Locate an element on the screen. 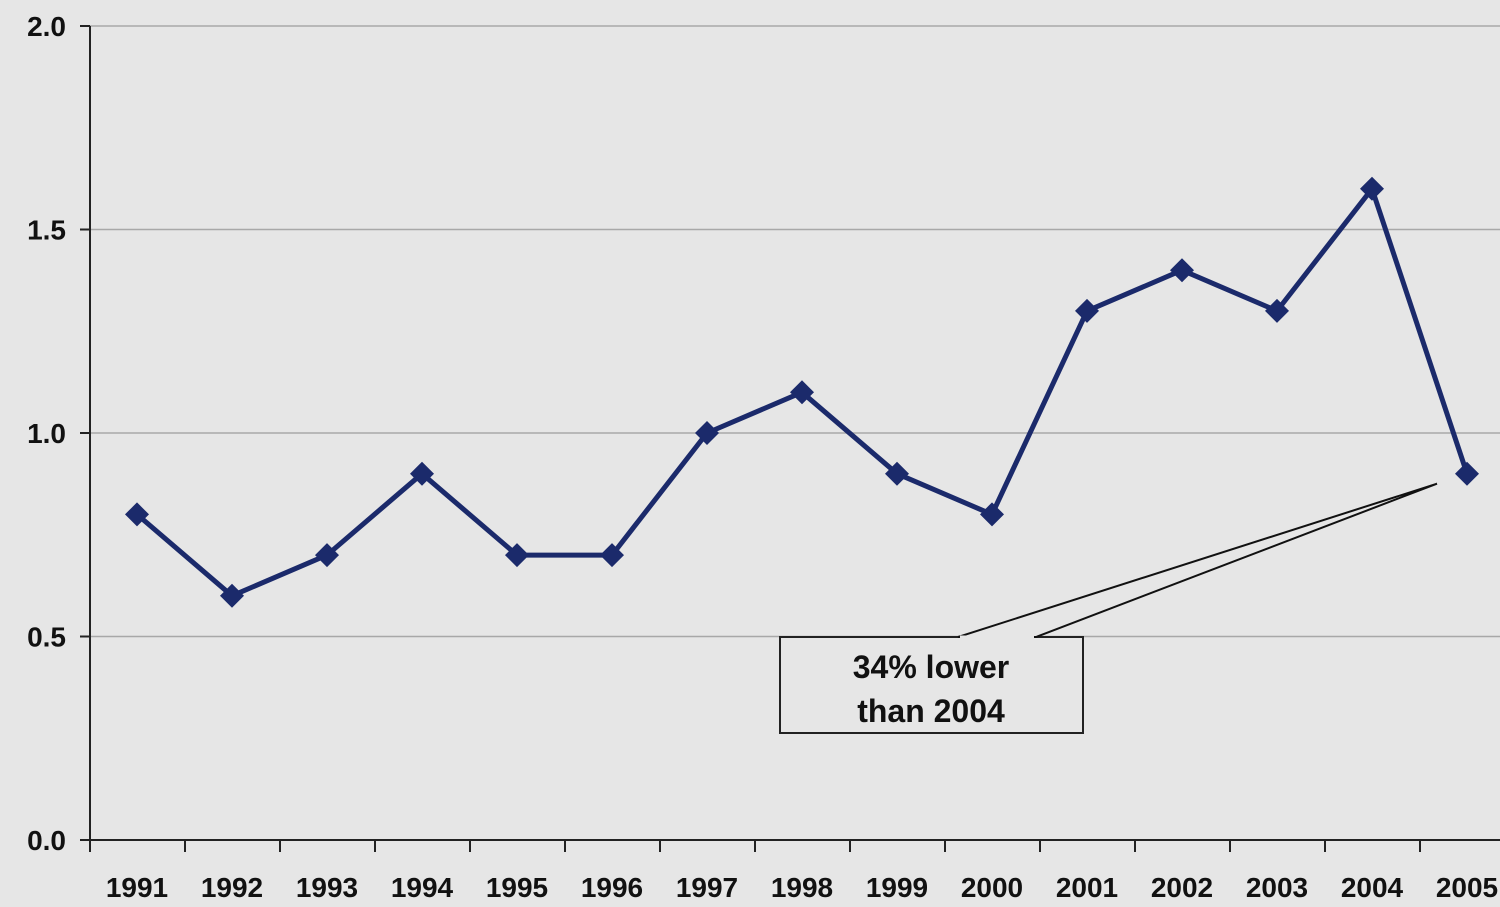  x-tick-label: 2003 is located at coordinates (1277, 887).